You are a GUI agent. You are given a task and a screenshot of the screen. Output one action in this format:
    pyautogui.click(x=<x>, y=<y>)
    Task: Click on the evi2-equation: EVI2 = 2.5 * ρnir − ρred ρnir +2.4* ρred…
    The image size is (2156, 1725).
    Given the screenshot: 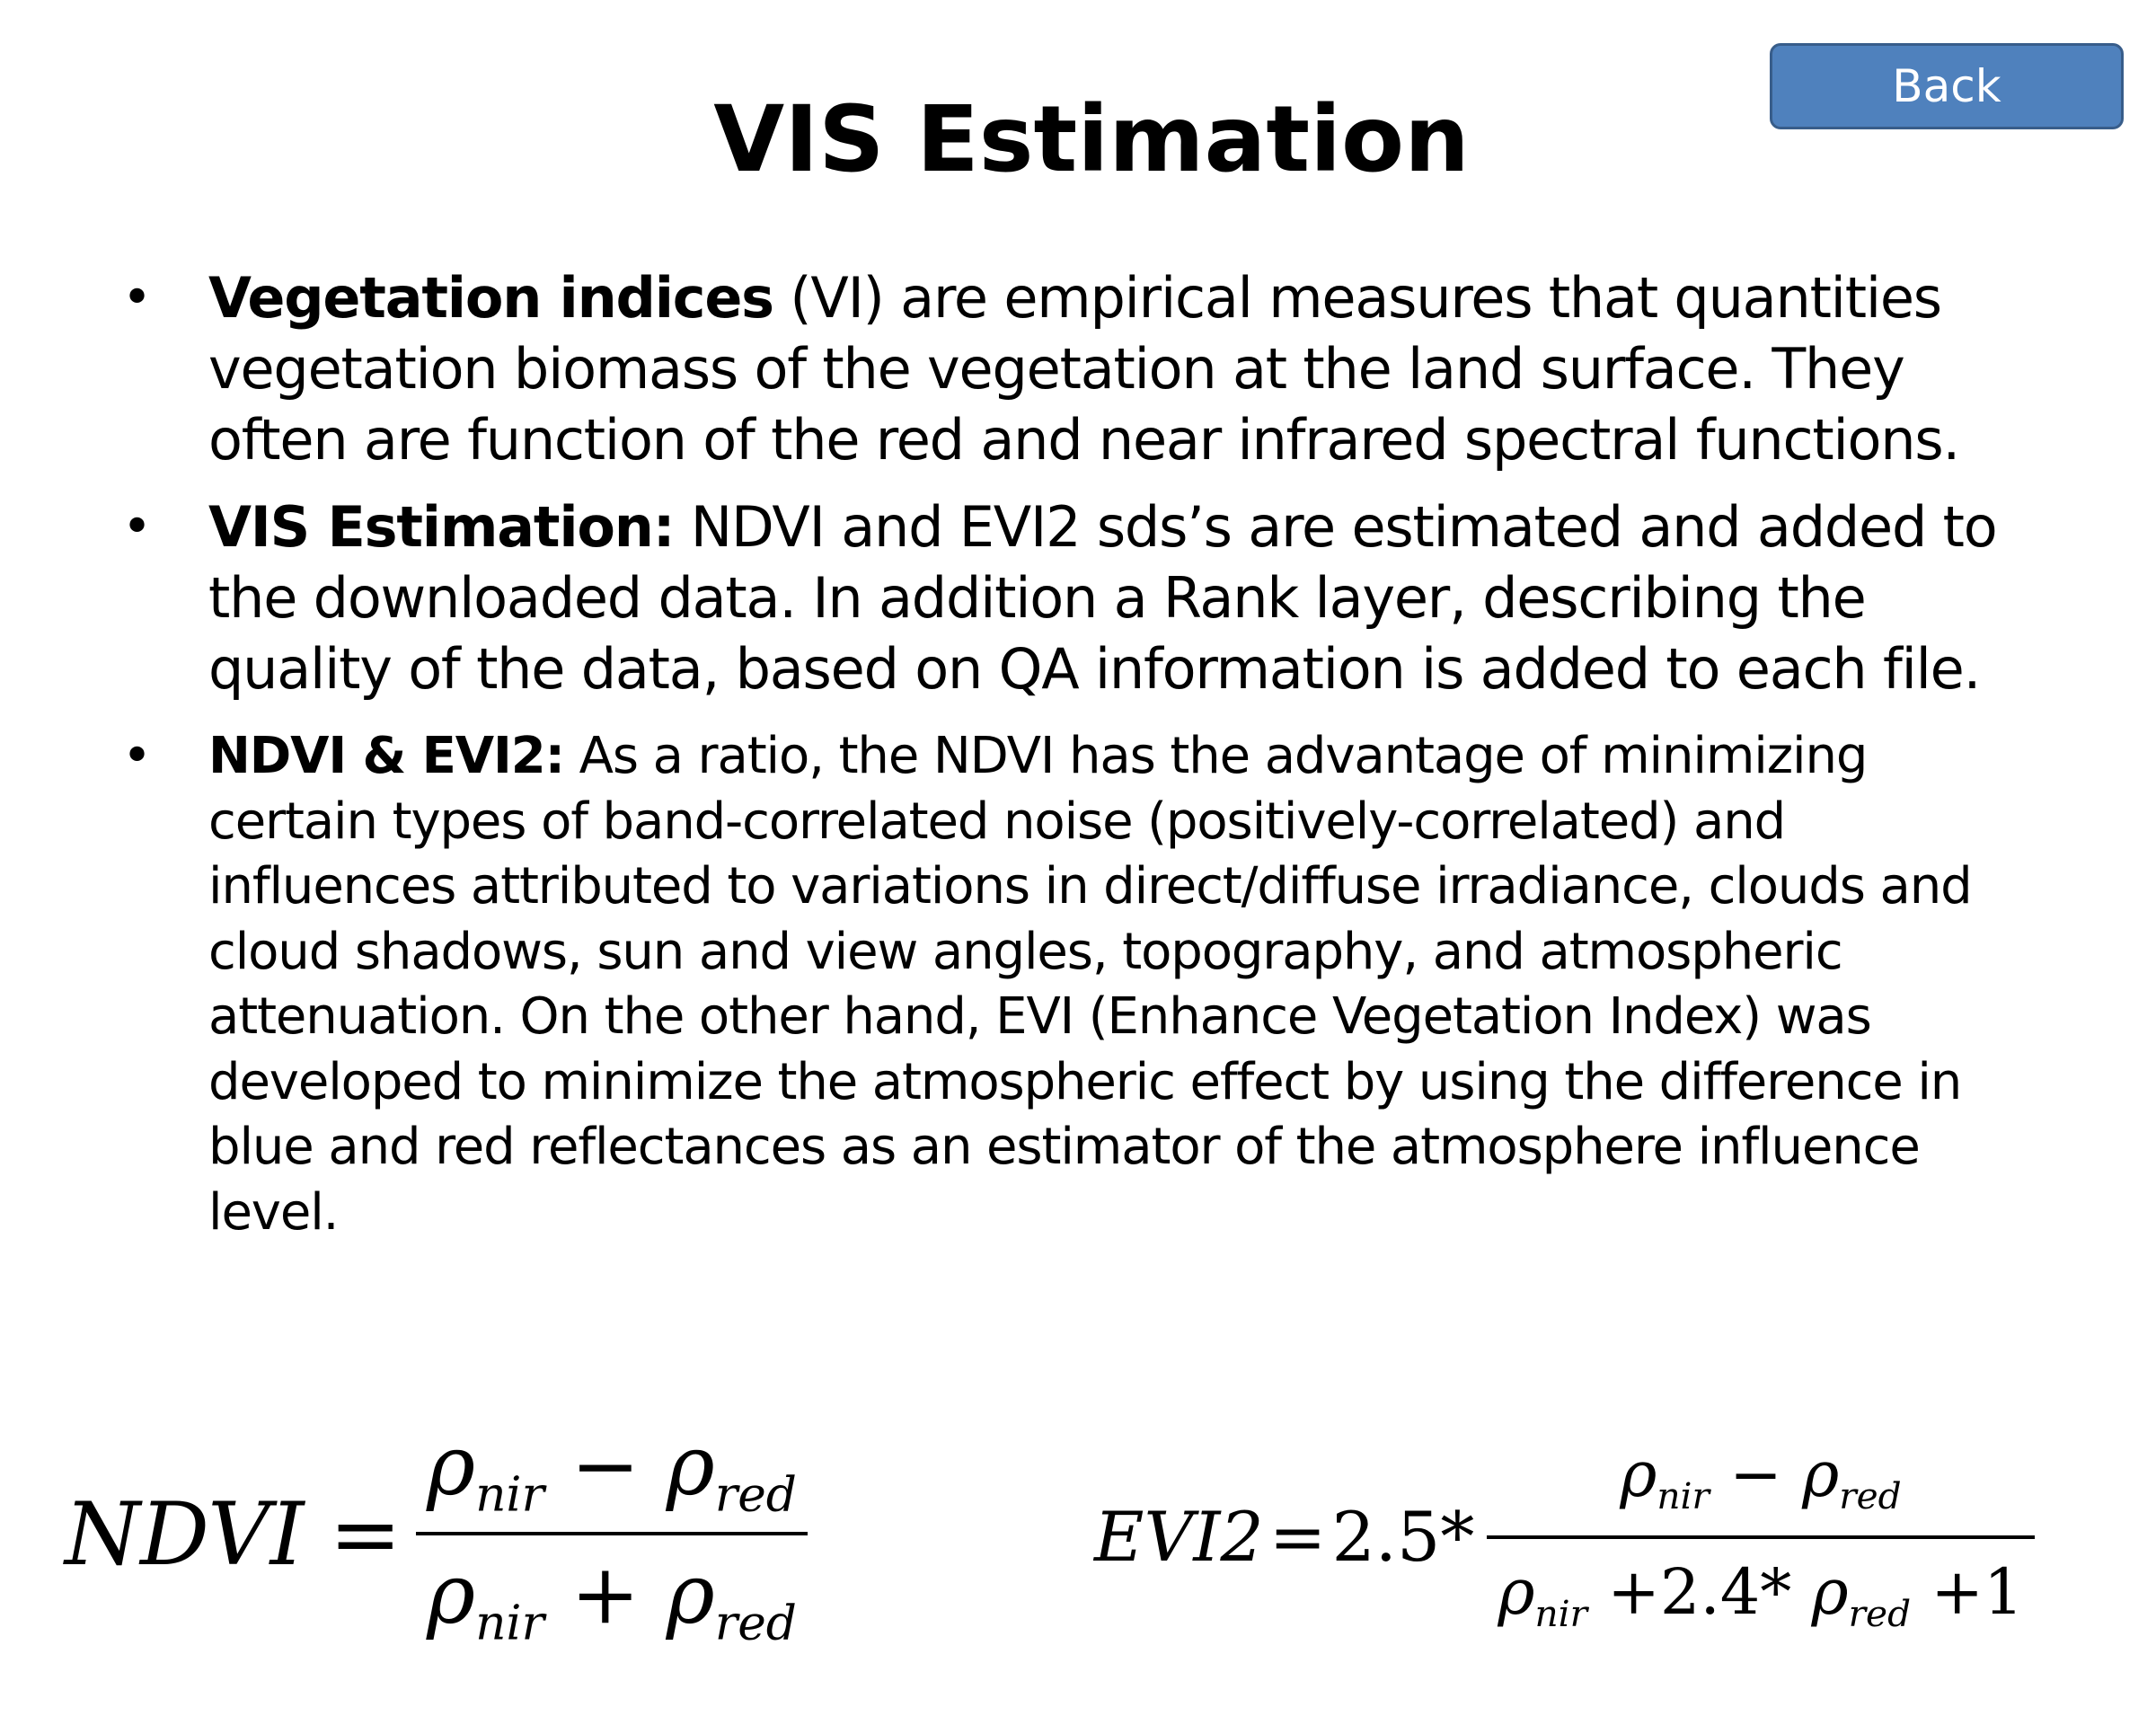 What is the action you would take?
    pyautogui.click(x=1564, y=1536)
    